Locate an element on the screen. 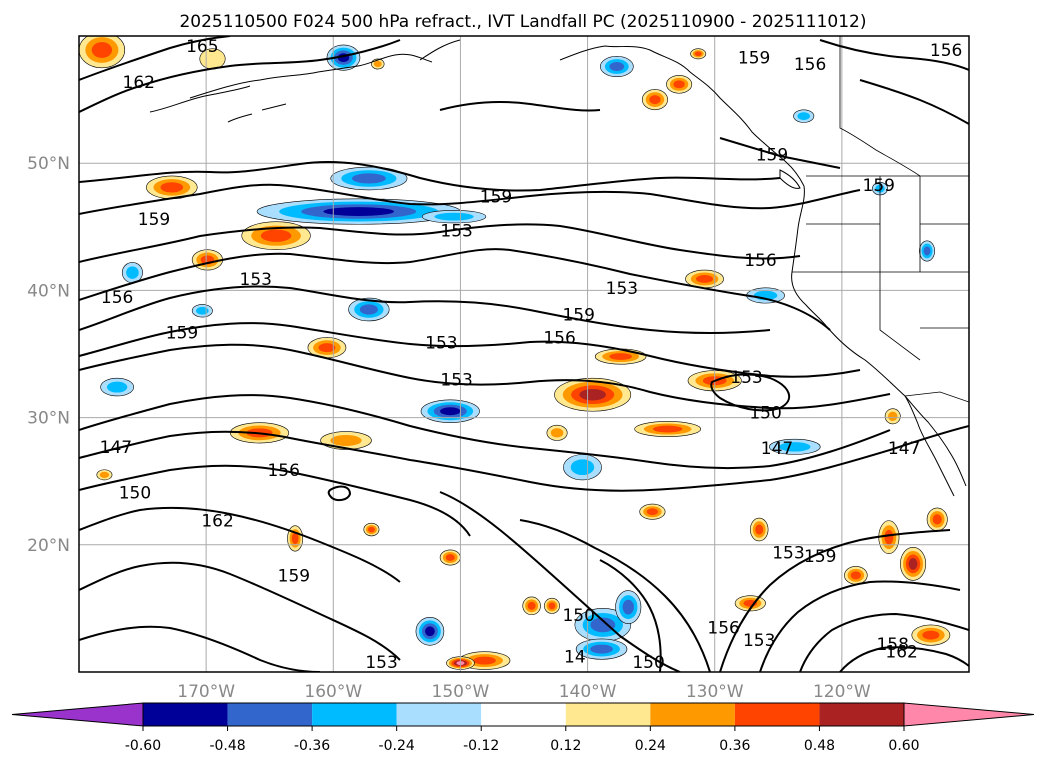 The width and height of the screenshot is (1047, 765). colorbar-tick-label: 0.12 is located at coordinates (565, 746).